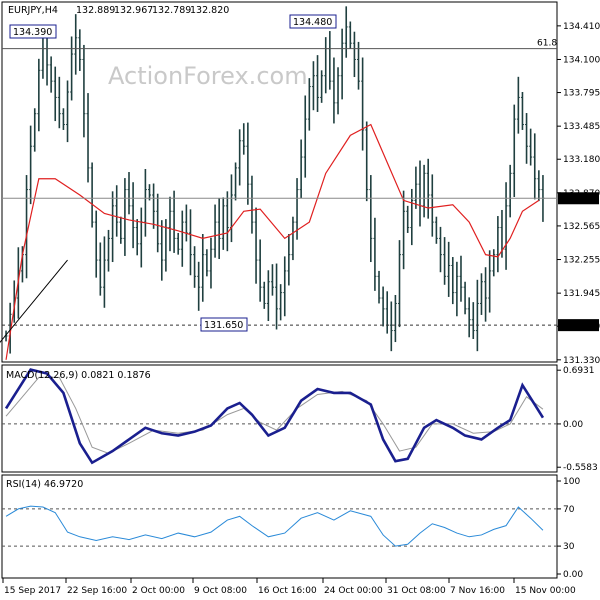 This screenshot has width=600, height=600. I want to click on macd-title: MACD(12,26,9) 0.0821 0.1876, so click(78, 375).